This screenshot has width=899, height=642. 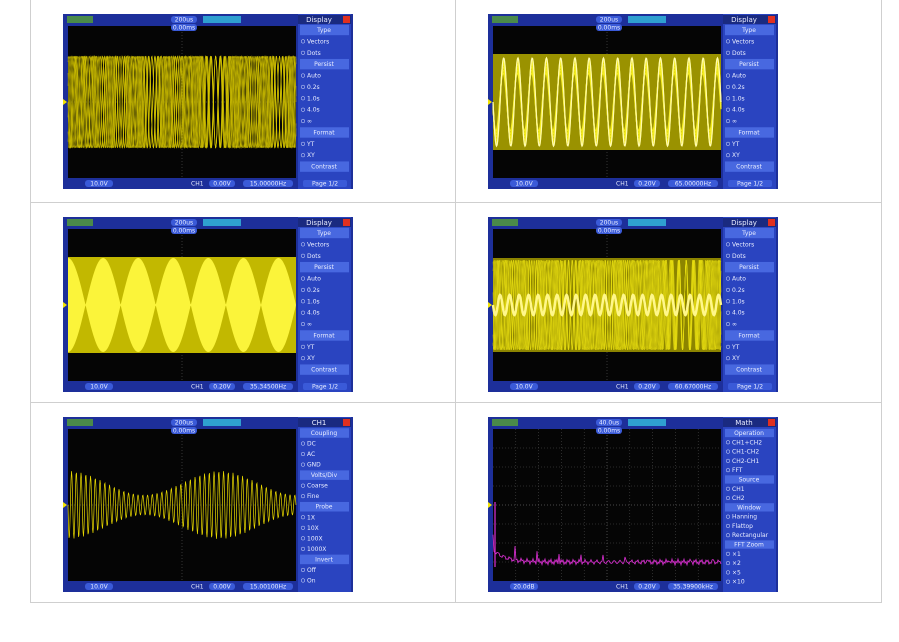 I want to click on frequency: 15.00000Hz, so click(x=268, y=183).